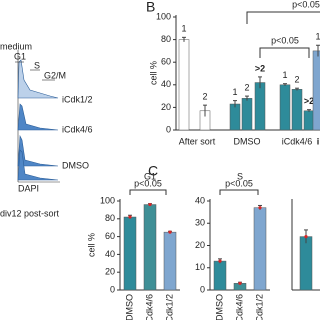 This screenshot has width=320, height=320. Describe the element at coordinates (20, 56) in the screenshot. I see `label: G1` at that location.